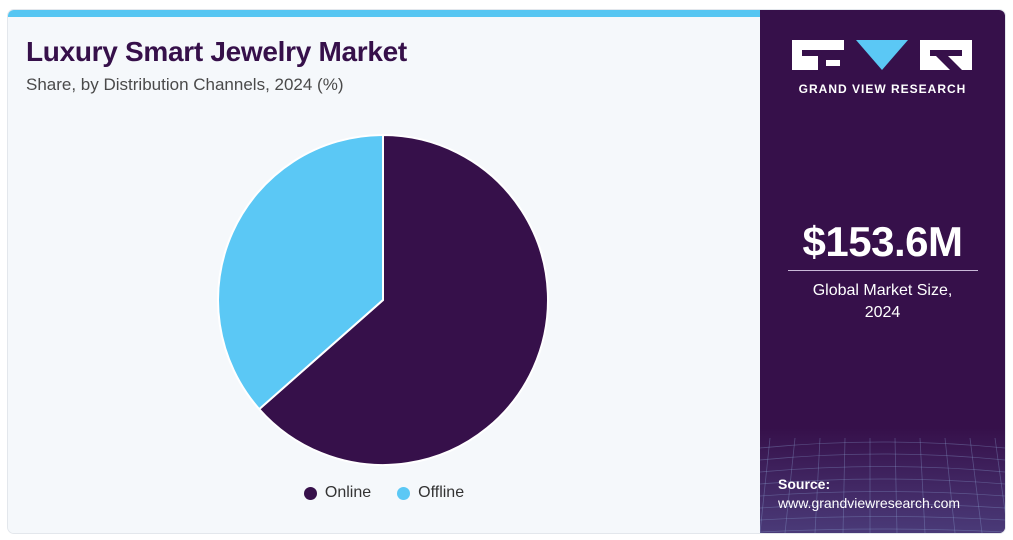  What do you see at coordinates (869, 503) in the screenshot?
I see `source-url: www.grandviewresearch.com` at bounding box center [869, 503].